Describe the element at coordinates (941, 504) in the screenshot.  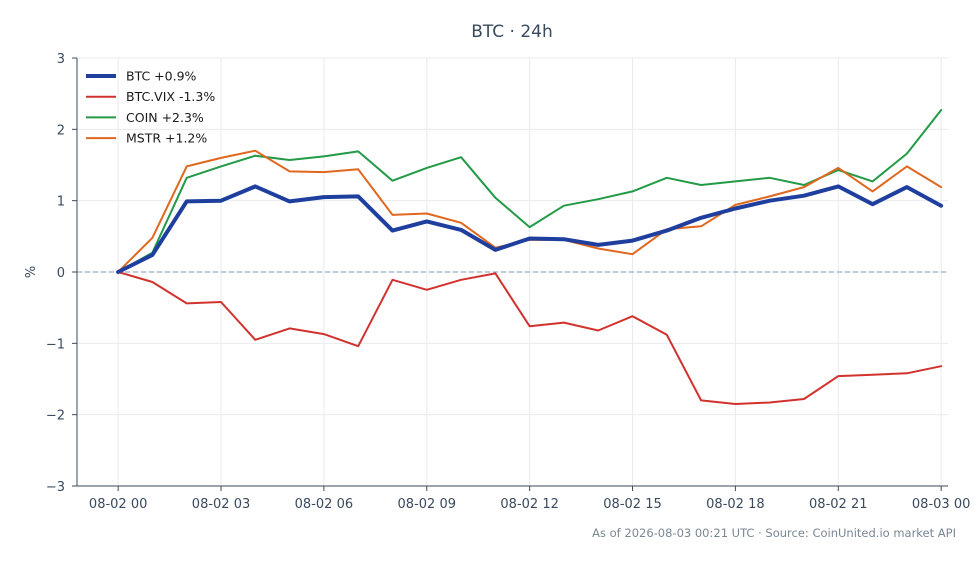
I see `x-tick-label: 08-03 00` at that location.